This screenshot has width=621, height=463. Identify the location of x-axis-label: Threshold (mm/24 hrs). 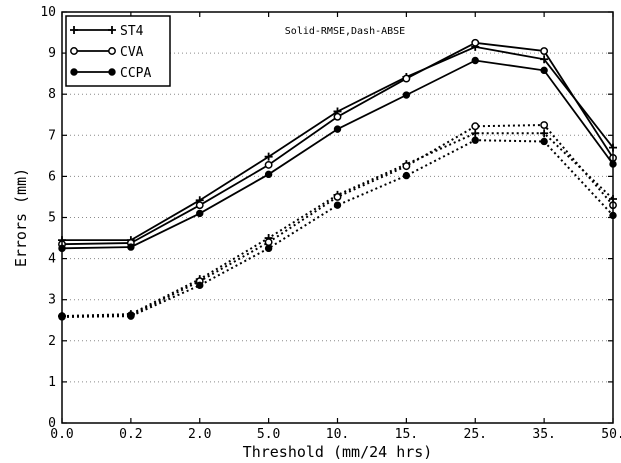
(338, 452).